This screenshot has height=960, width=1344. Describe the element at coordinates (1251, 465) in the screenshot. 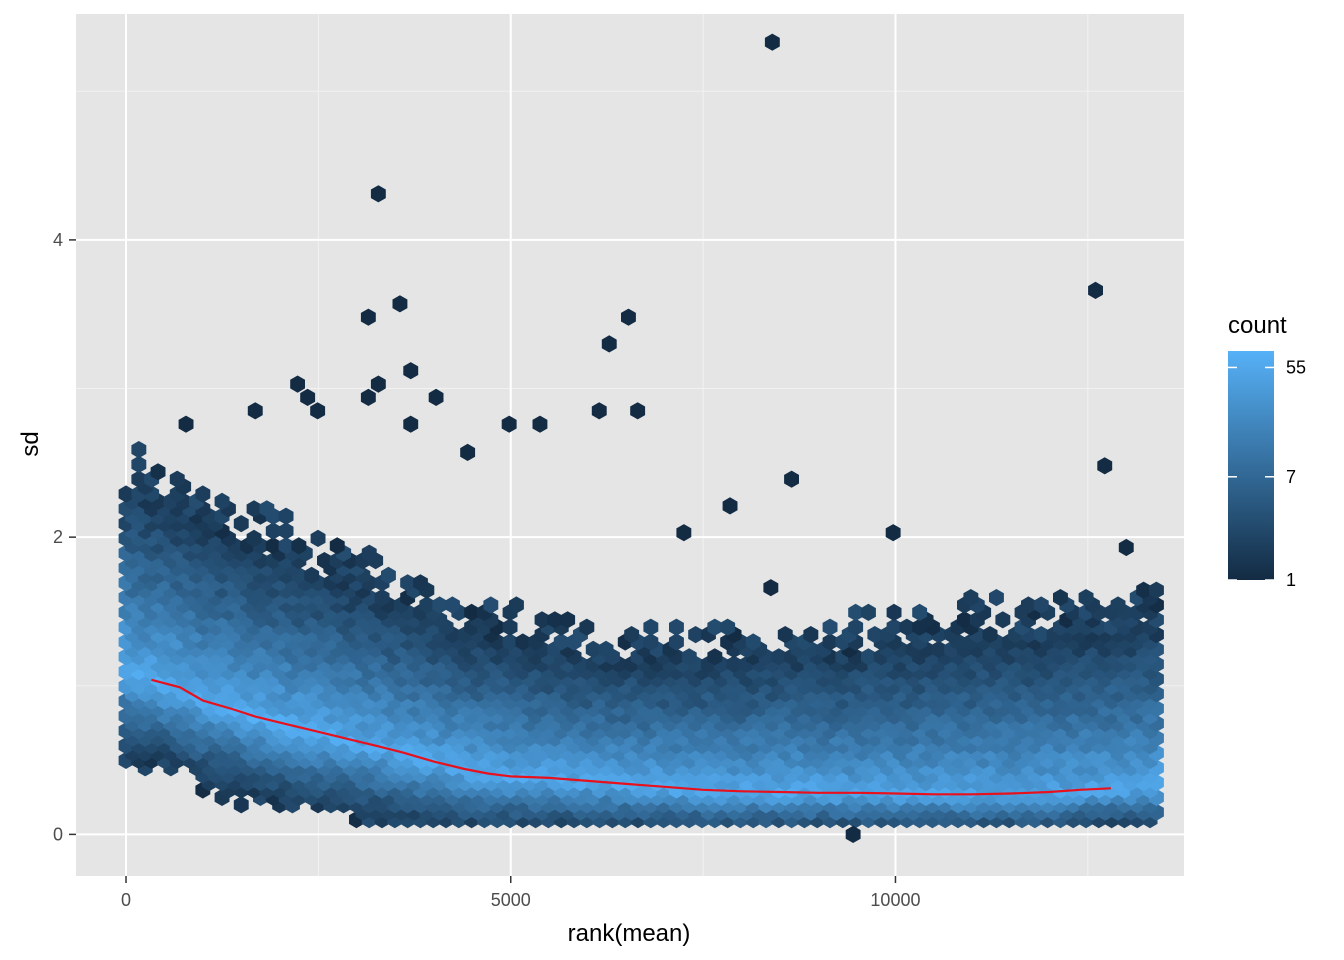

I see `legend-colorbar` at that location.